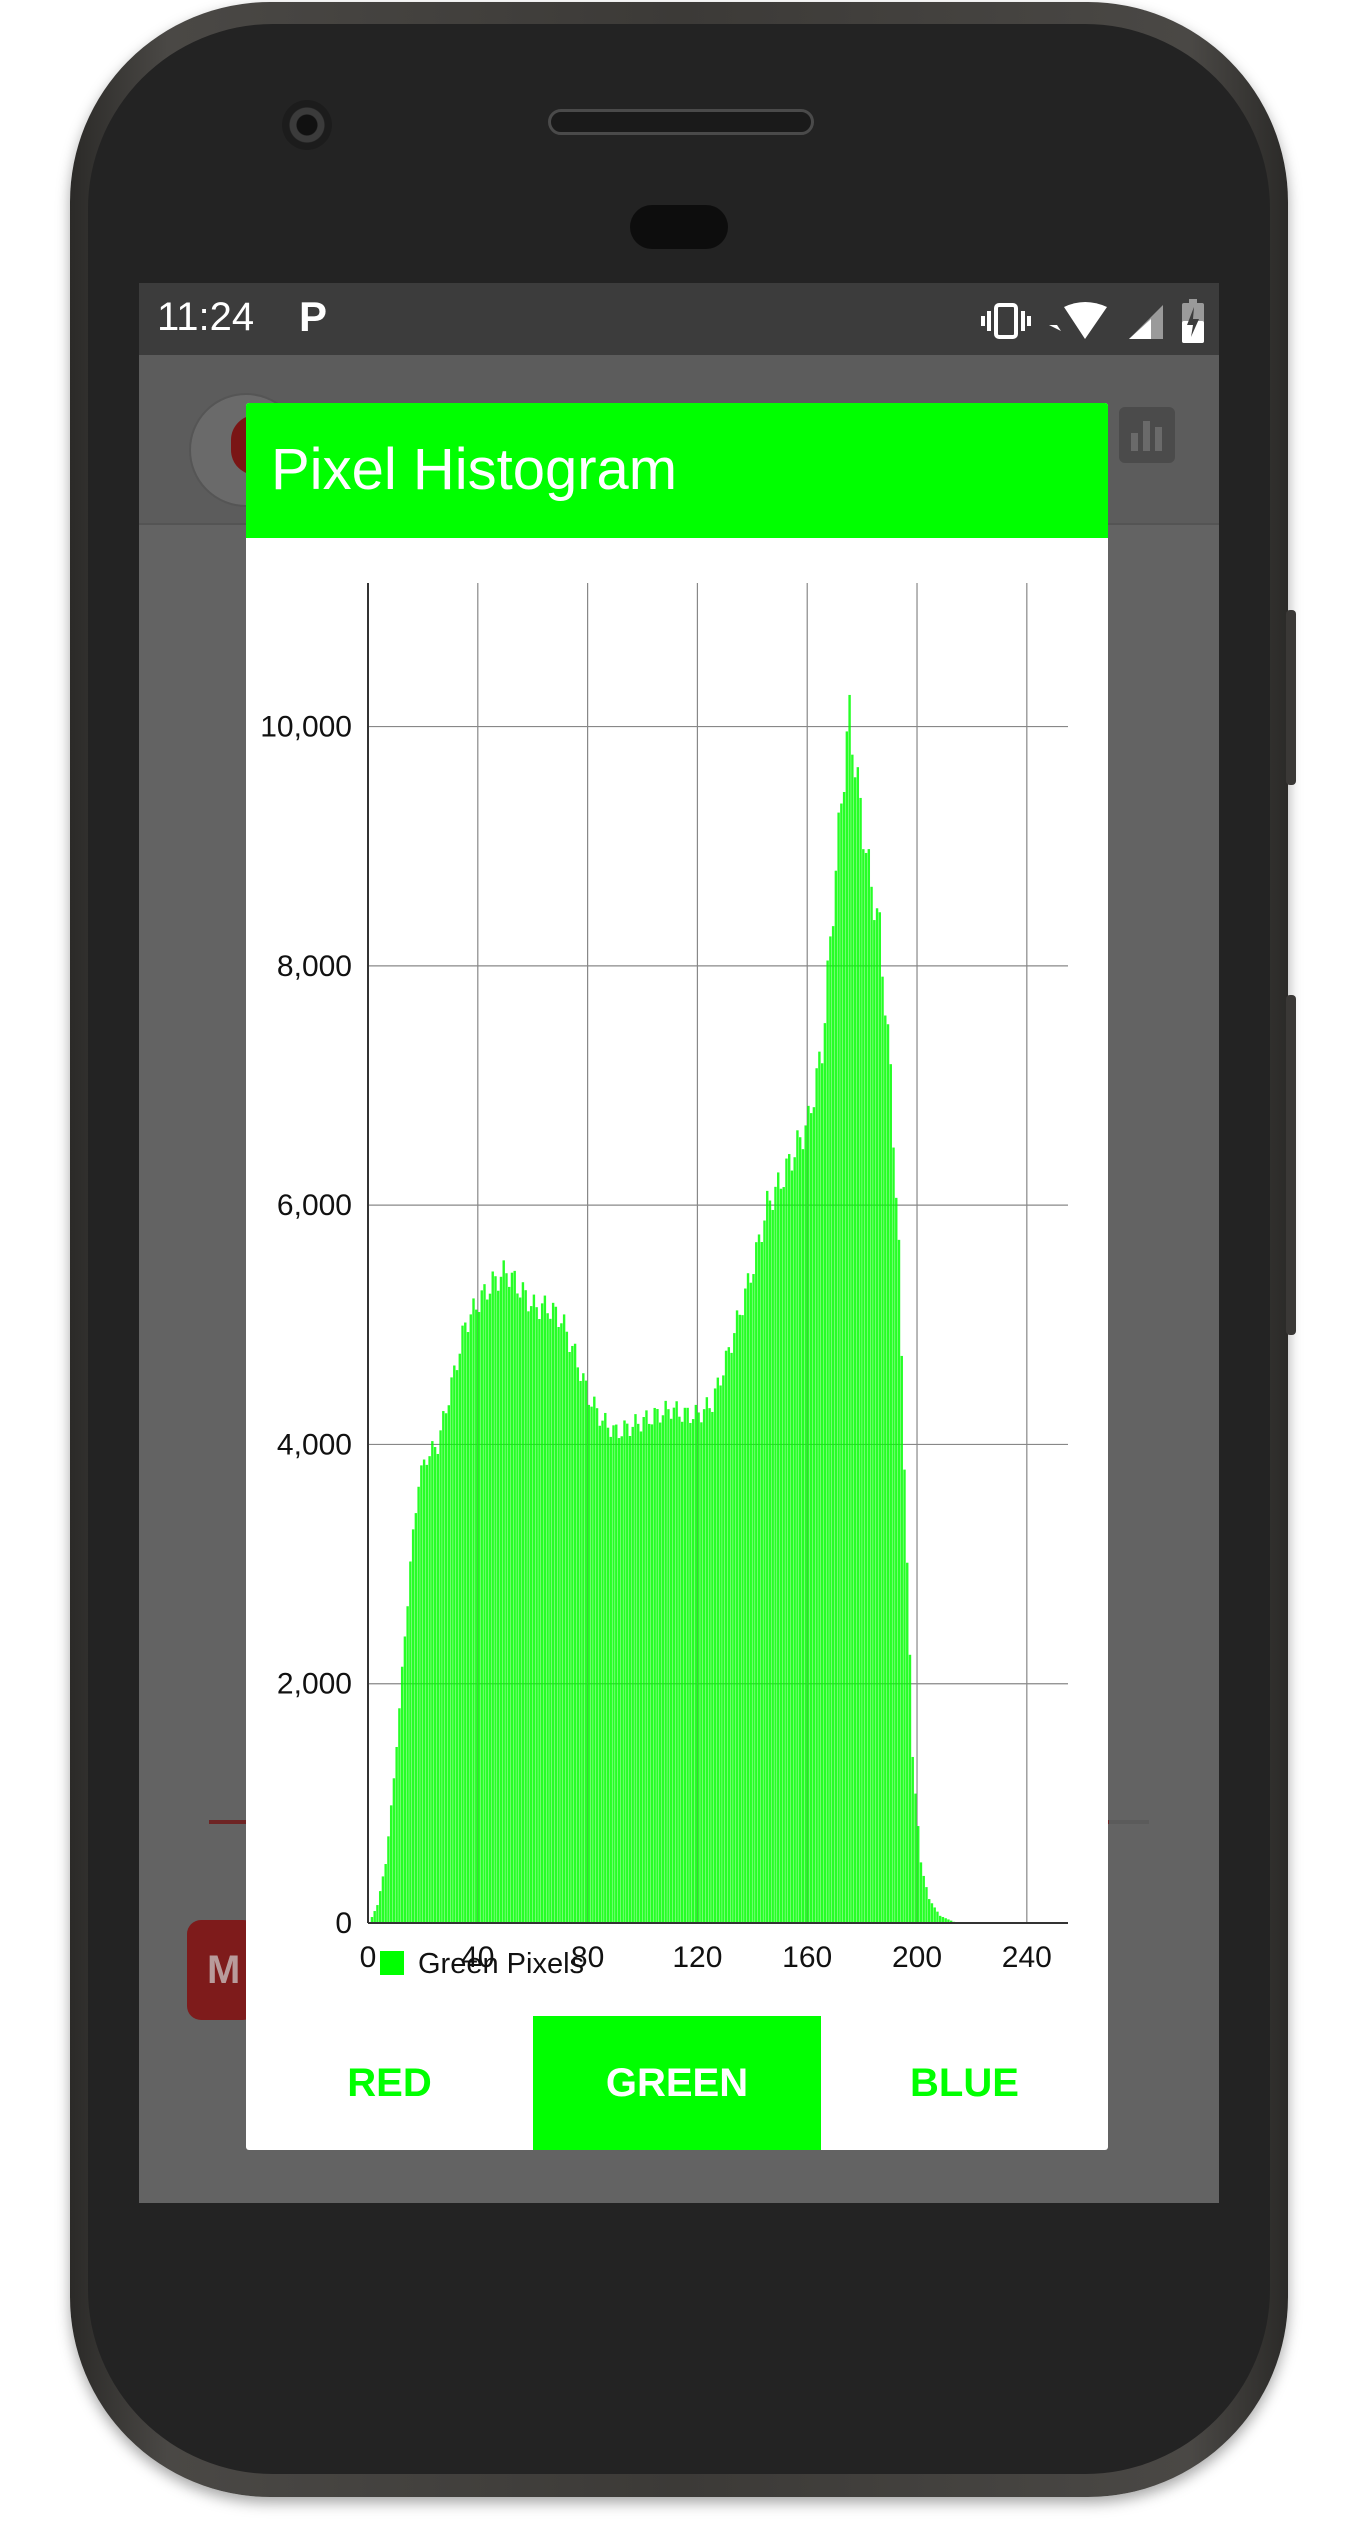  Describe the element at coordinates (314, 1205) in the screenshot. I see `y-tick-label: 6,000` at that location.